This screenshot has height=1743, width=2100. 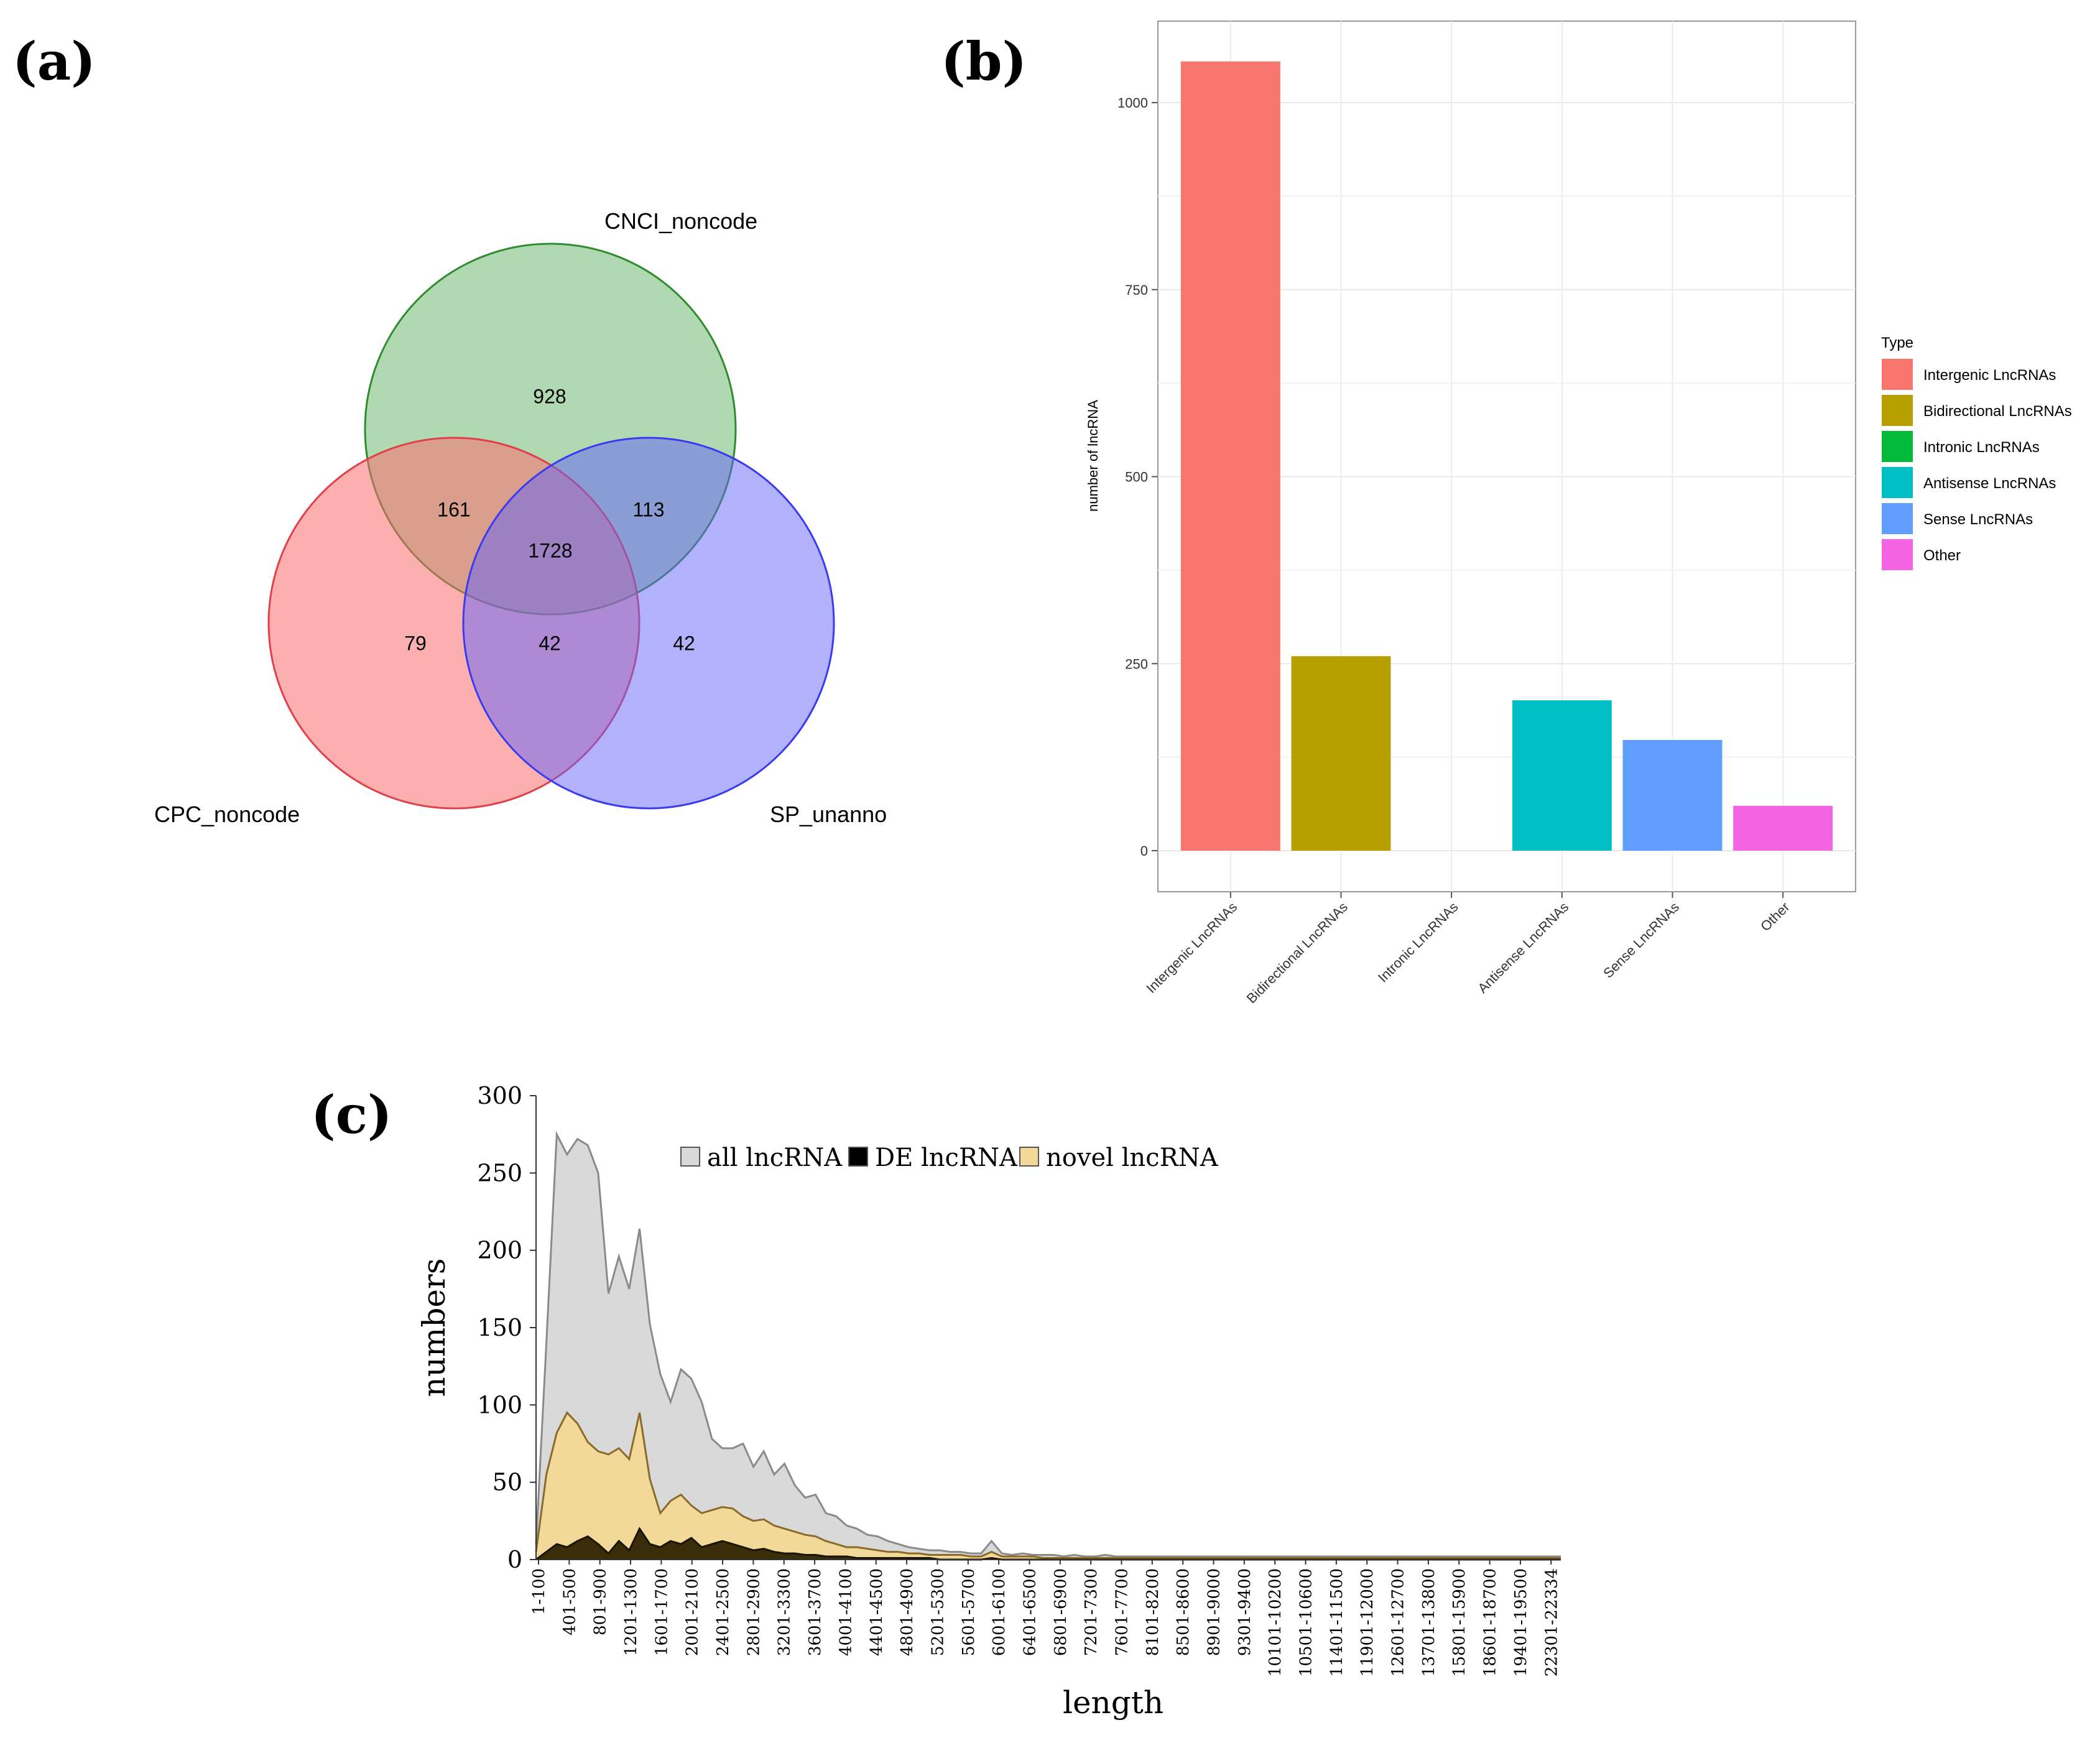 I want to click on venn-region-cnci-sp: 113, so click(x=648, y=509).